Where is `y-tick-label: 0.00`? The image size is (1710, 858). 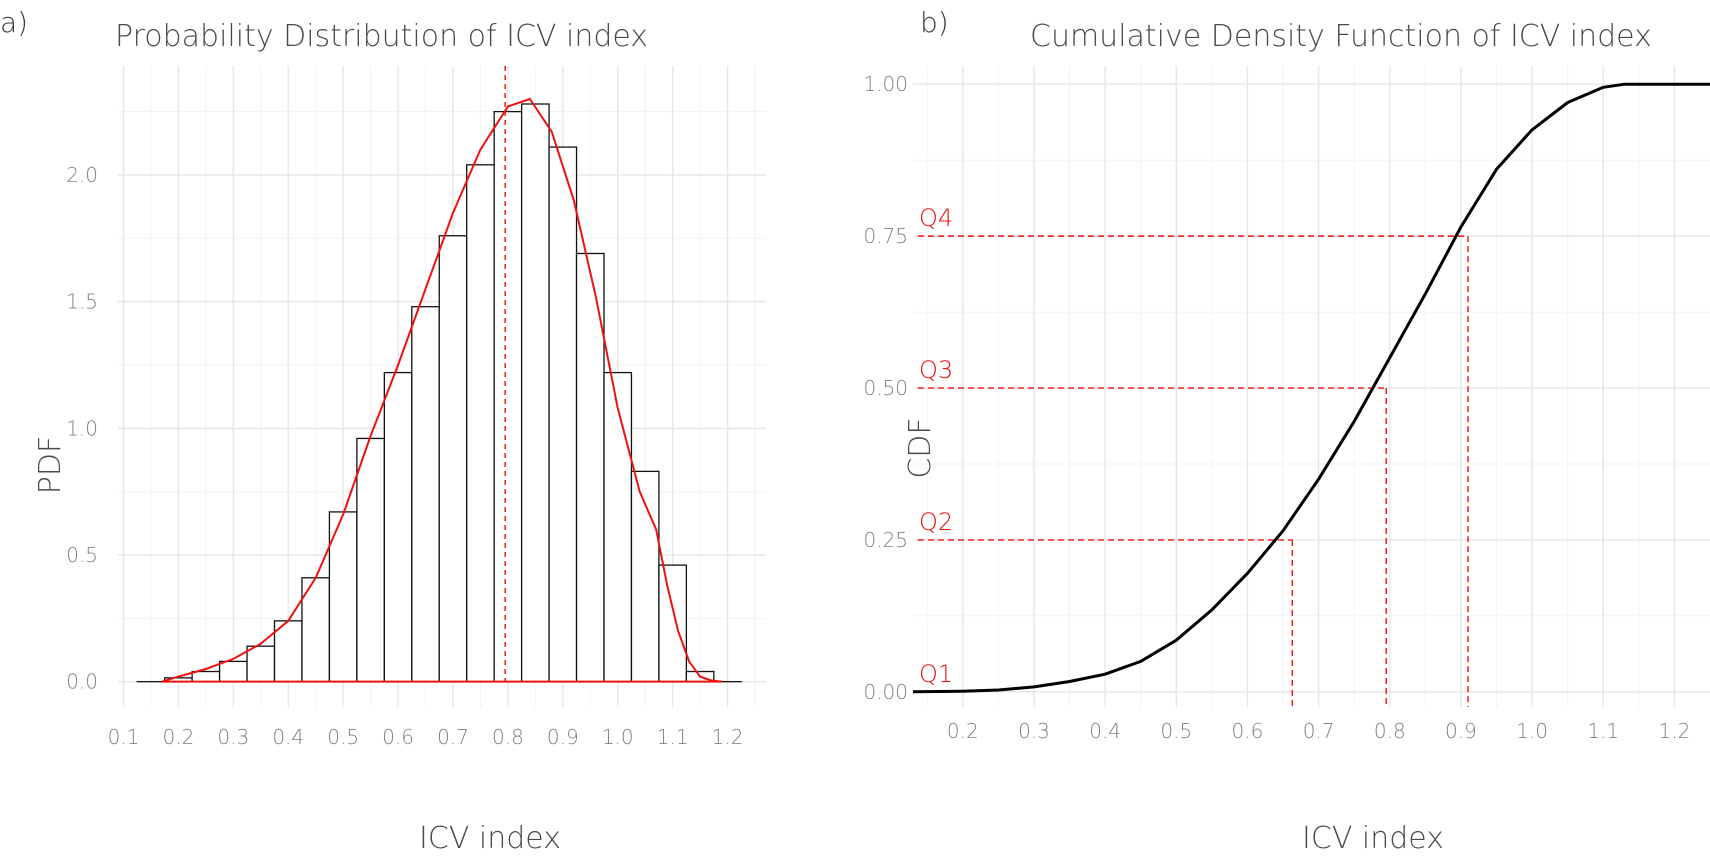
y-tick-label: 0.00 is located at coordinates (885, 692).